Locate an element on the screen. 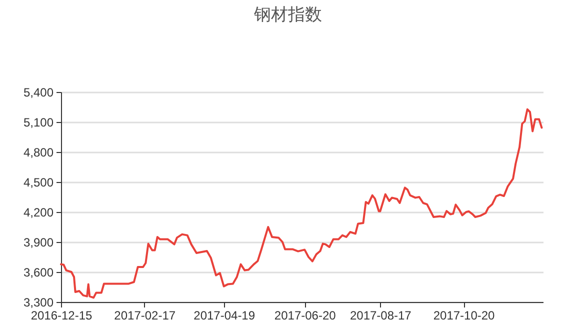  x-tick-label: 2017-06-20 is located at coordinates (305, 315).